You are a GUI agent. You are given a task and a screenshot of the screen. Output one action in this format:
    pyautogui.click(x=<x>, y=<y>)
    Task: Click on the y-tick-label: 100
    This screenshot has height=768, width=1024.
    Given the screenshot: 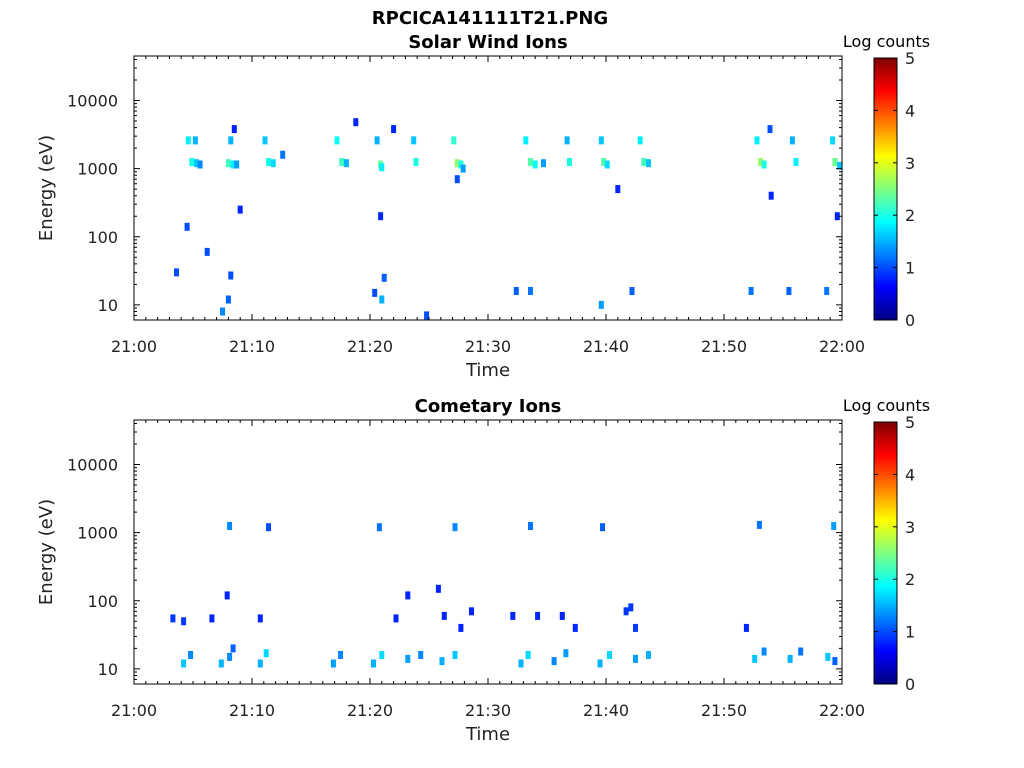 What is the action you would take?
    pyautogui.click(x=102, y=601)
    